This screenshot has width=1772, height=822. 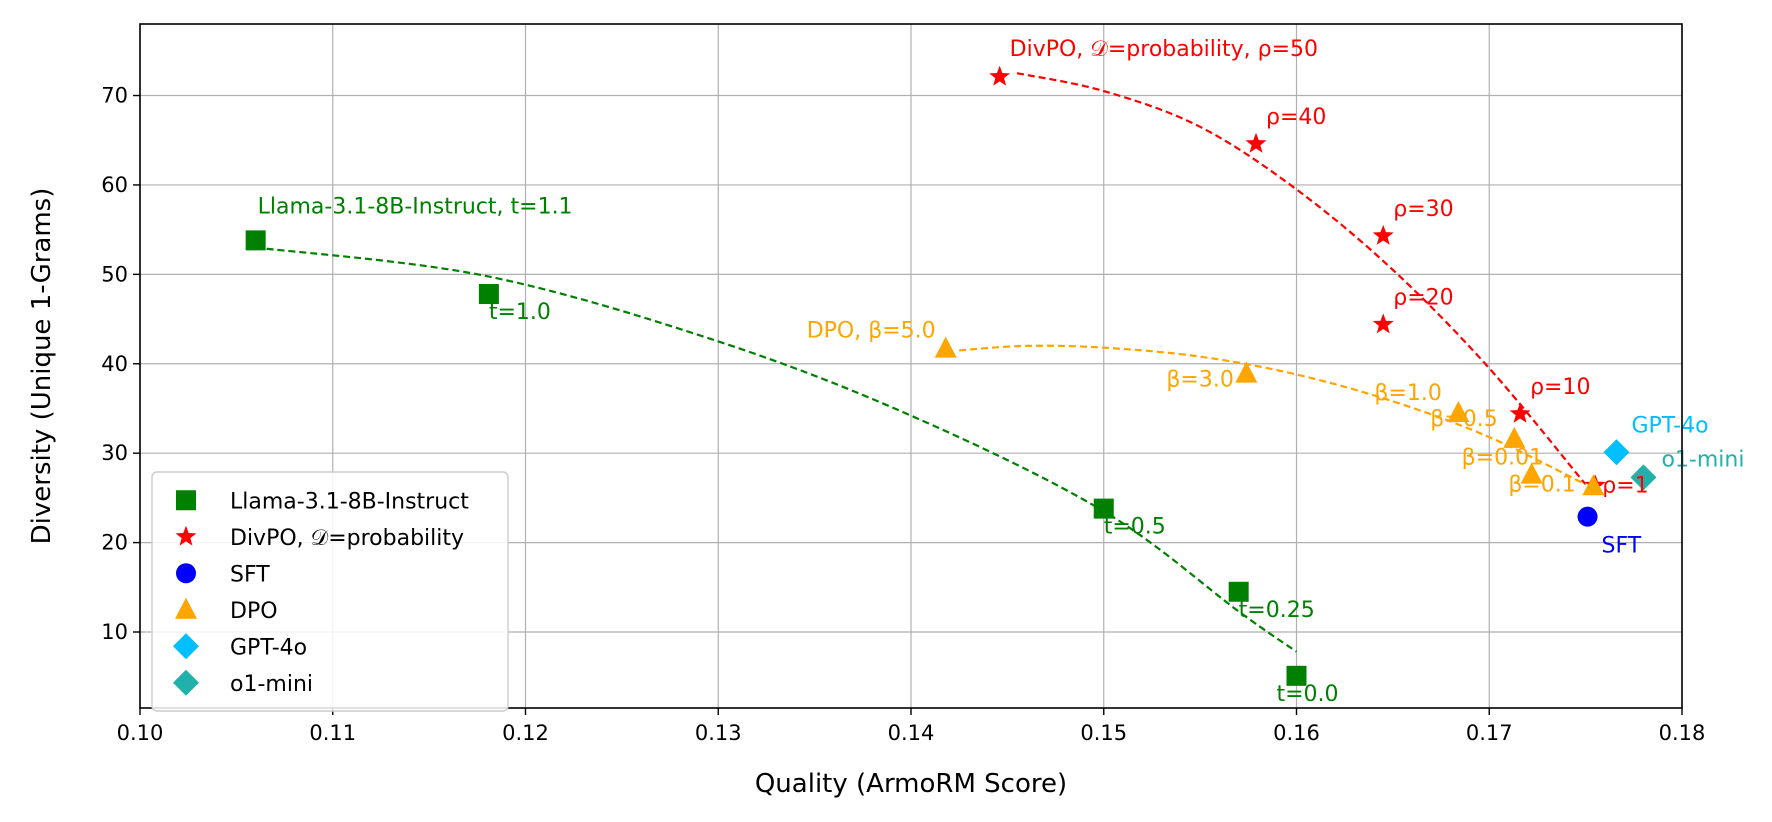 I want to click on divpo-probability-point-label: ρ=40, so click(x=1296, y=117).